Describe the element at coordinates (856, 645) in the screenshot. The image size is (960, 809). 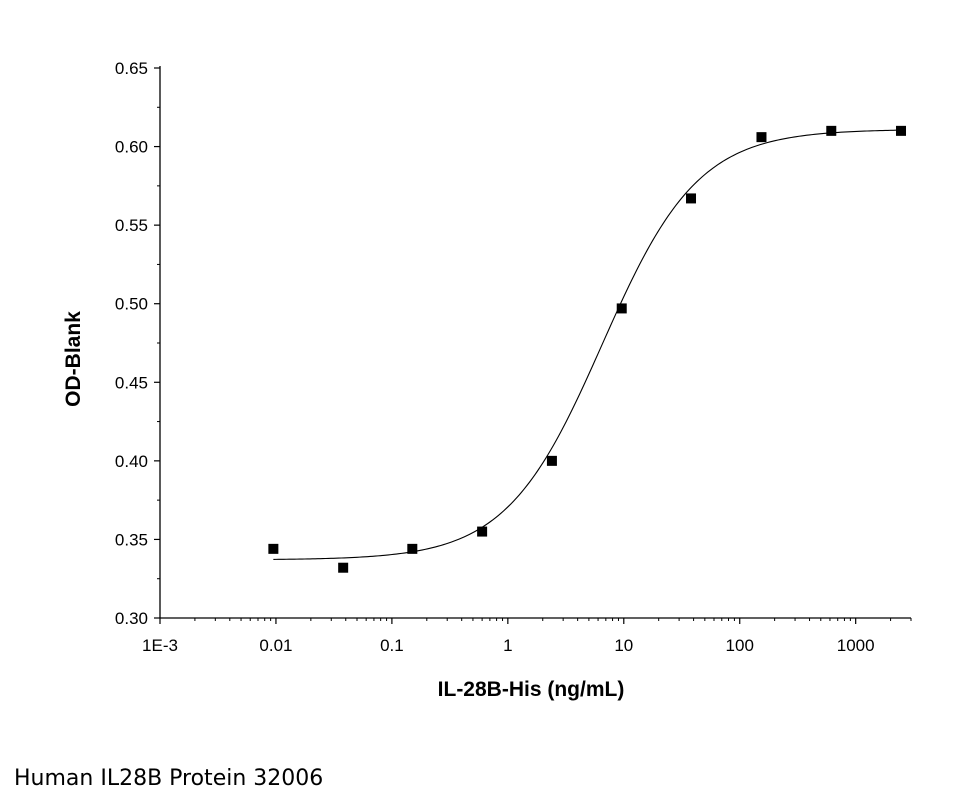
I see `x-tick-label: 1000` at that location.